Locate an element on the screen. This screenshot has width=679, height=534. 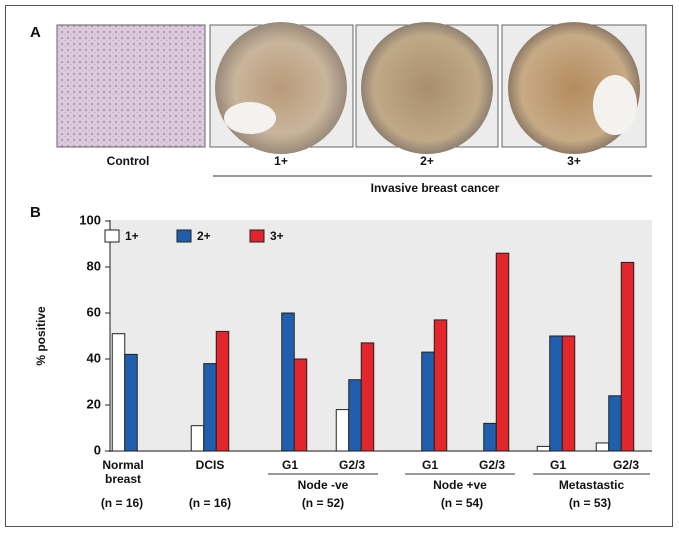
caption: Invasive breast cancer is located at coordinates (435, 188).